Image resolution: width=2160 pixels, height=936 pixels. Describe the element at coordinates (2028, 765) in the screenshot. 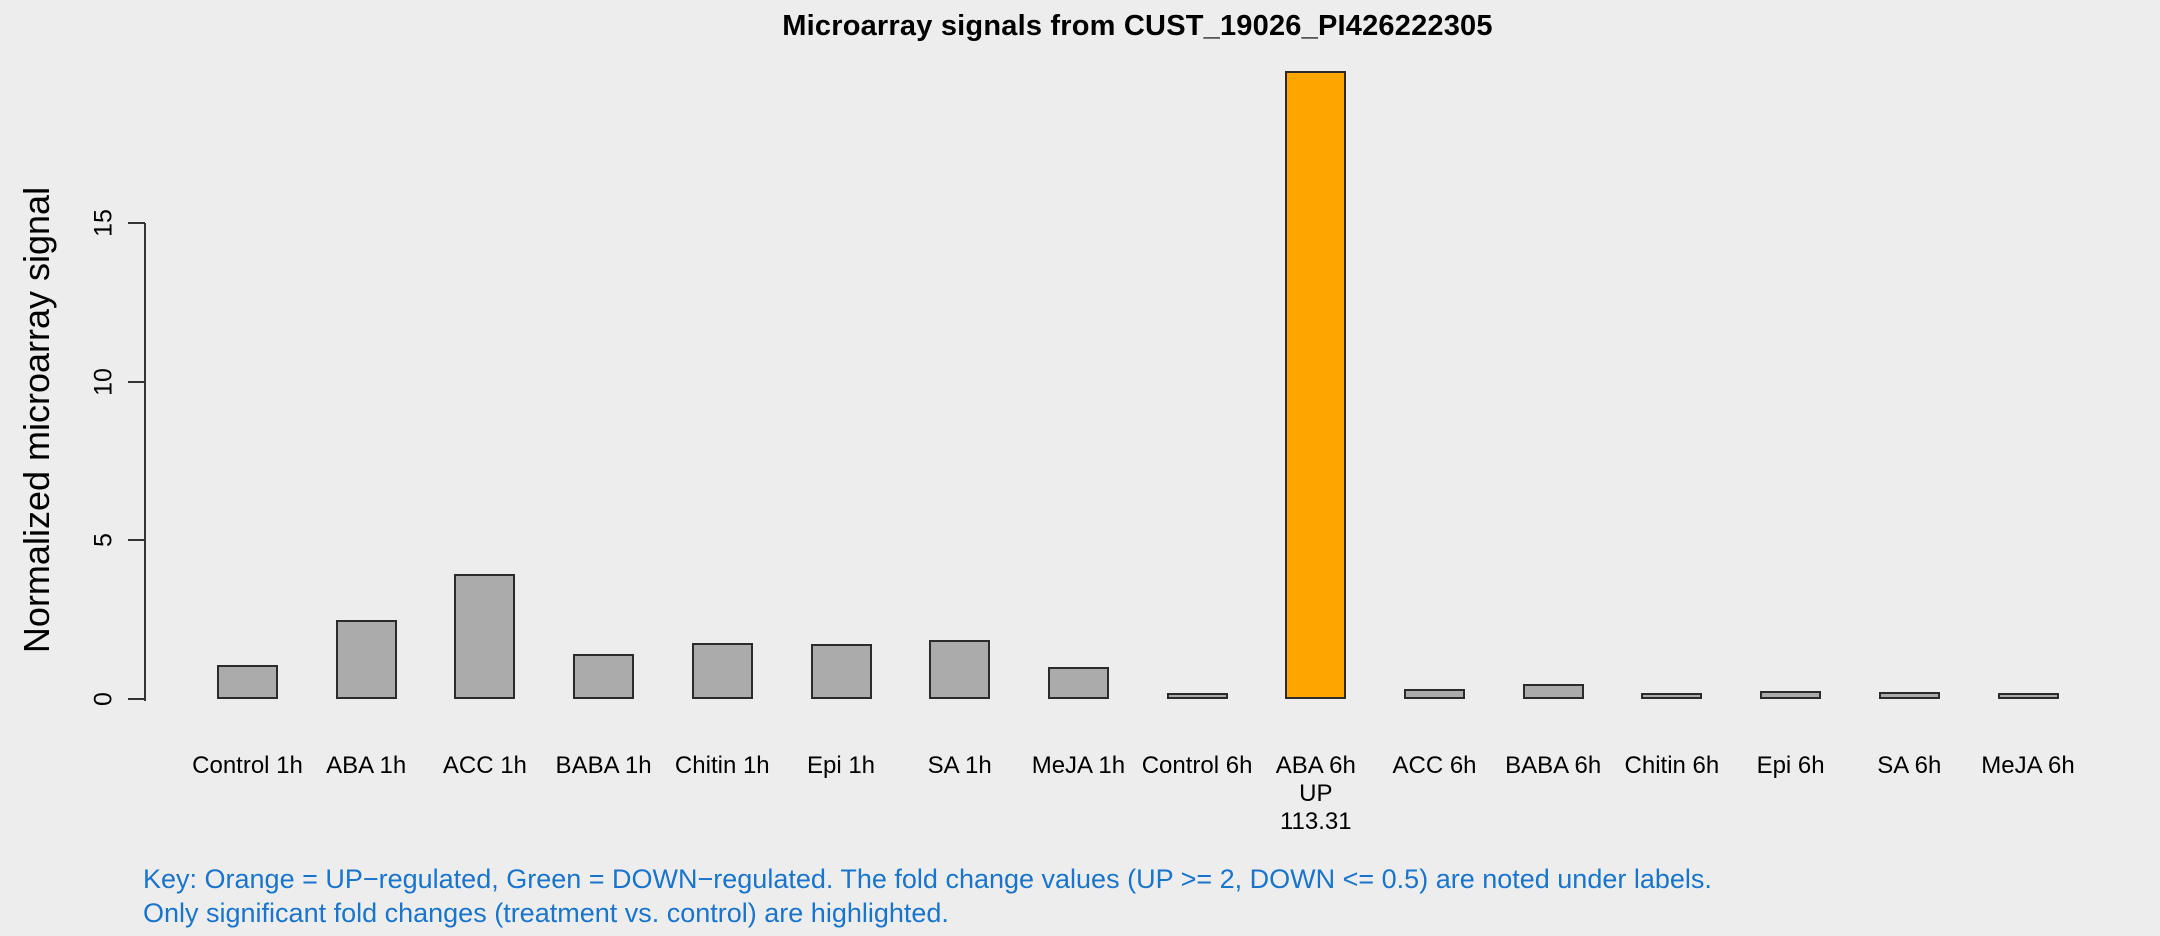

I see `x-axis-label: MeJA 6h` at that location.